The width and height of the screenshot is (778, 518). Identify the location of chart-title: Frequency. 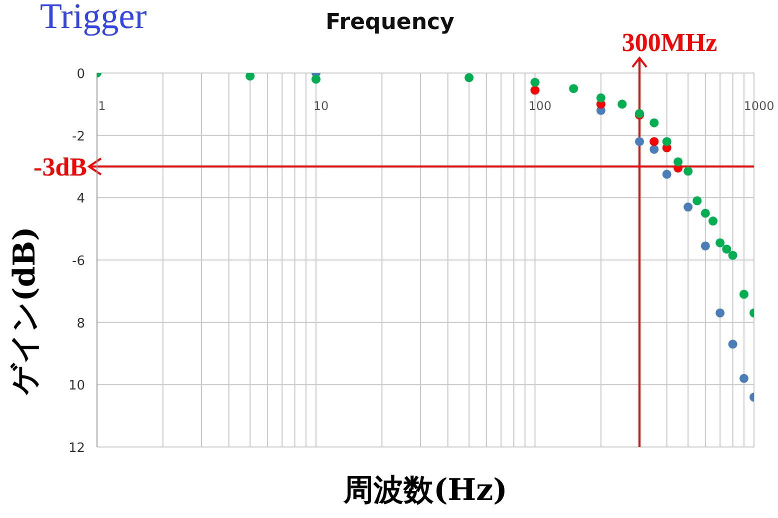
(390, 22).